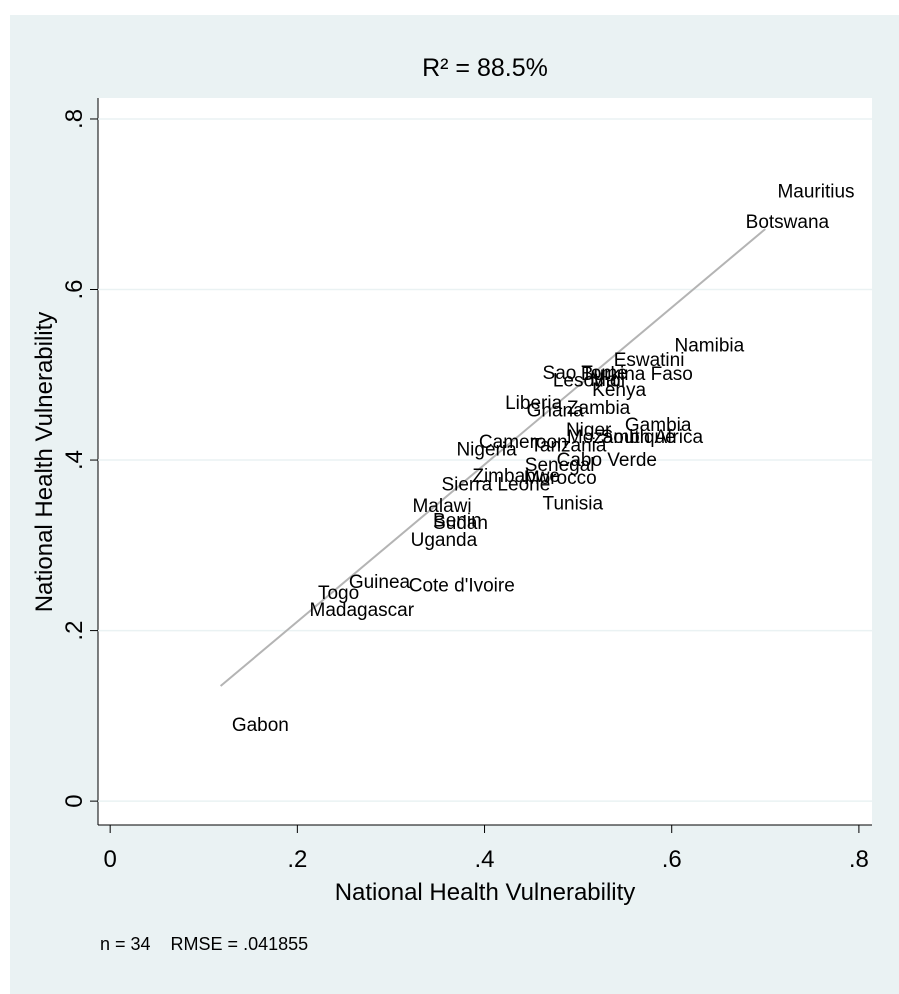 This screenshot has height=994, width=899. I want to click on point-label: Cameroon, so click(523, 442).